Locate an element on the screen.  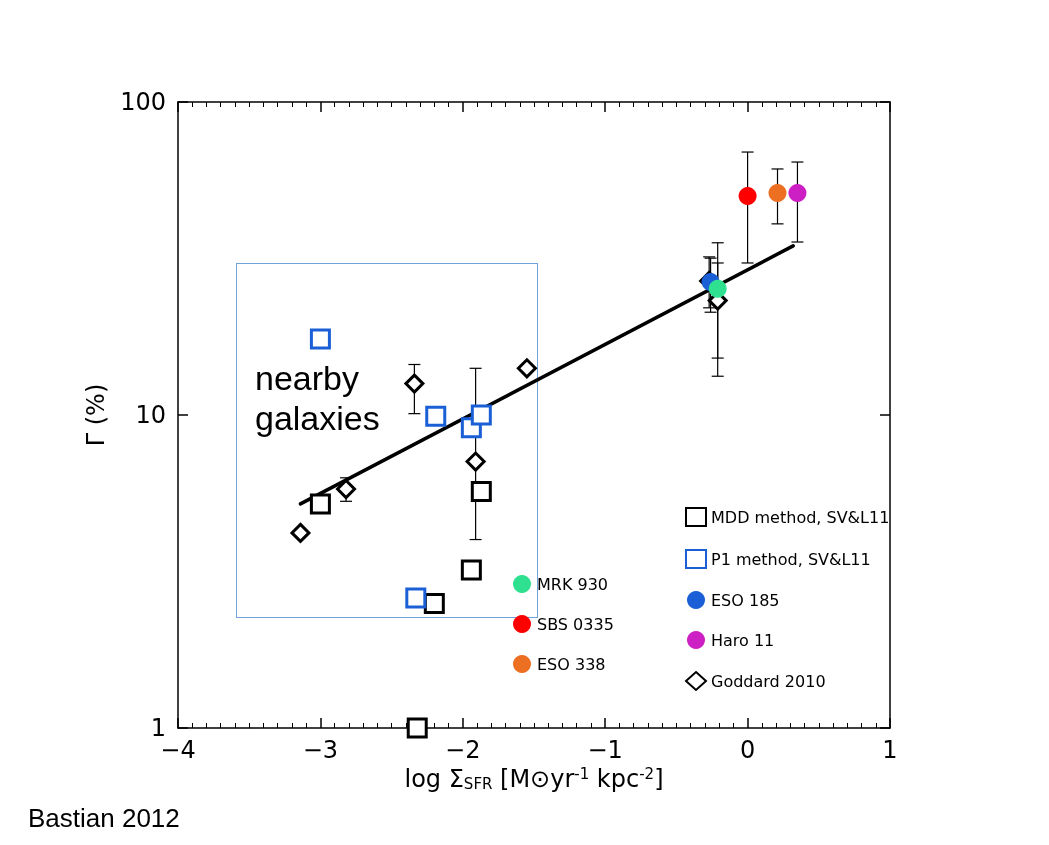
y-tick-label: 10 is located at coordinates (150, 415).